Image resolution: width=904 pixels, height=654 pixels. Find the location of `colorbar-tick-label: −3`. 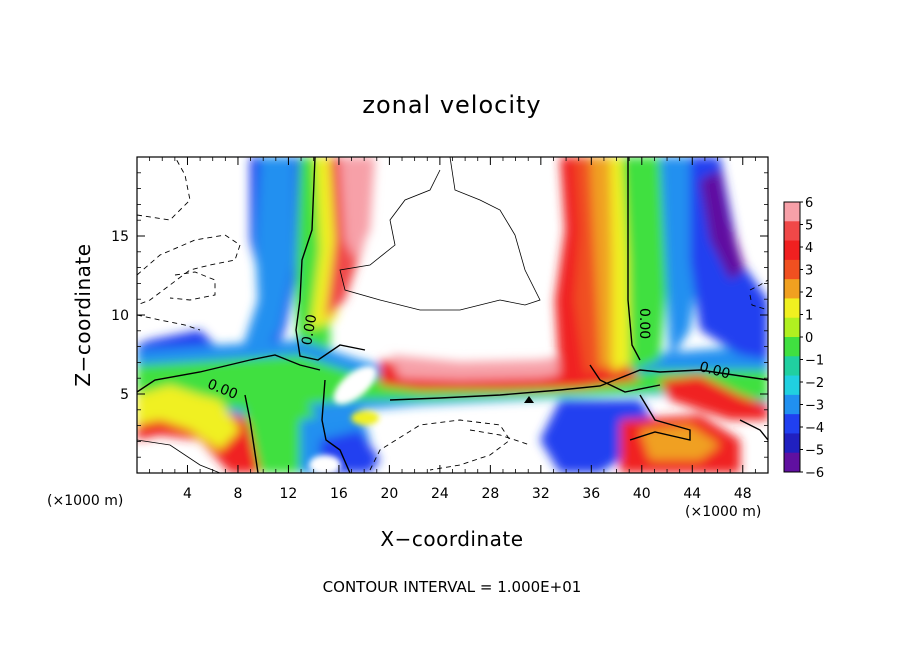

colorbar-tick-label: −3 is located at coordinates (814, 406).